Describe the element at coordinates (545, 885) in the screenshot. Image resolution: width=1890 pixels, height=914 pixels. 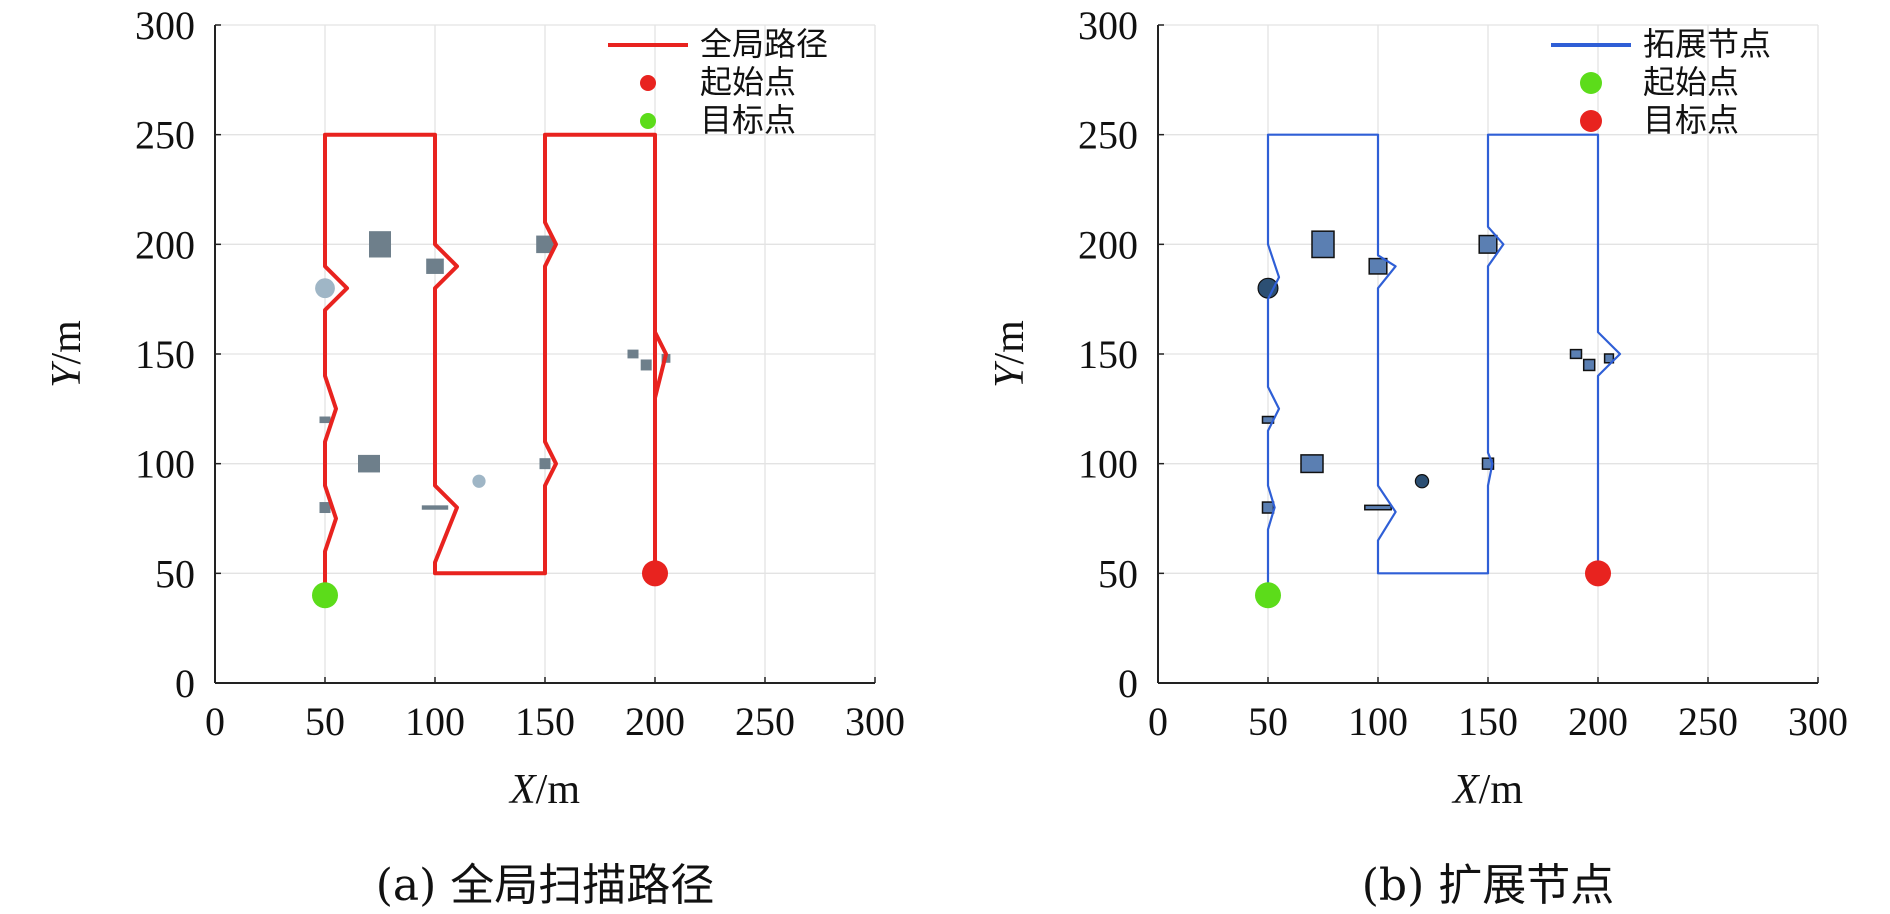
I see `panel-caption: (a) 全局扫描路径` at that location.